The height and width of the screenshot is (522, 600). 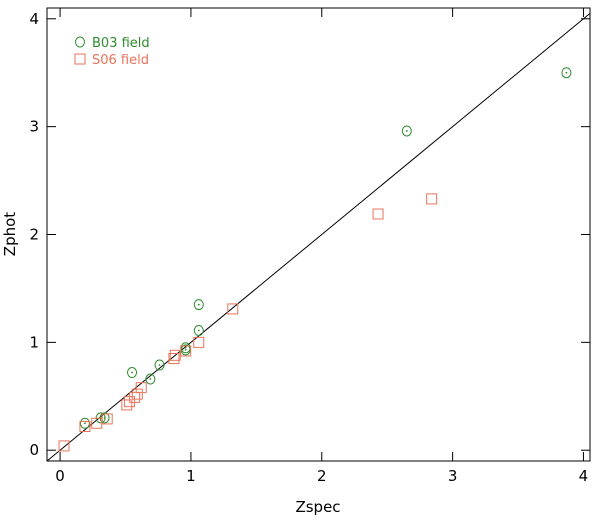 I want to click on x-tick-label: 3, so click(x=453, y=476).